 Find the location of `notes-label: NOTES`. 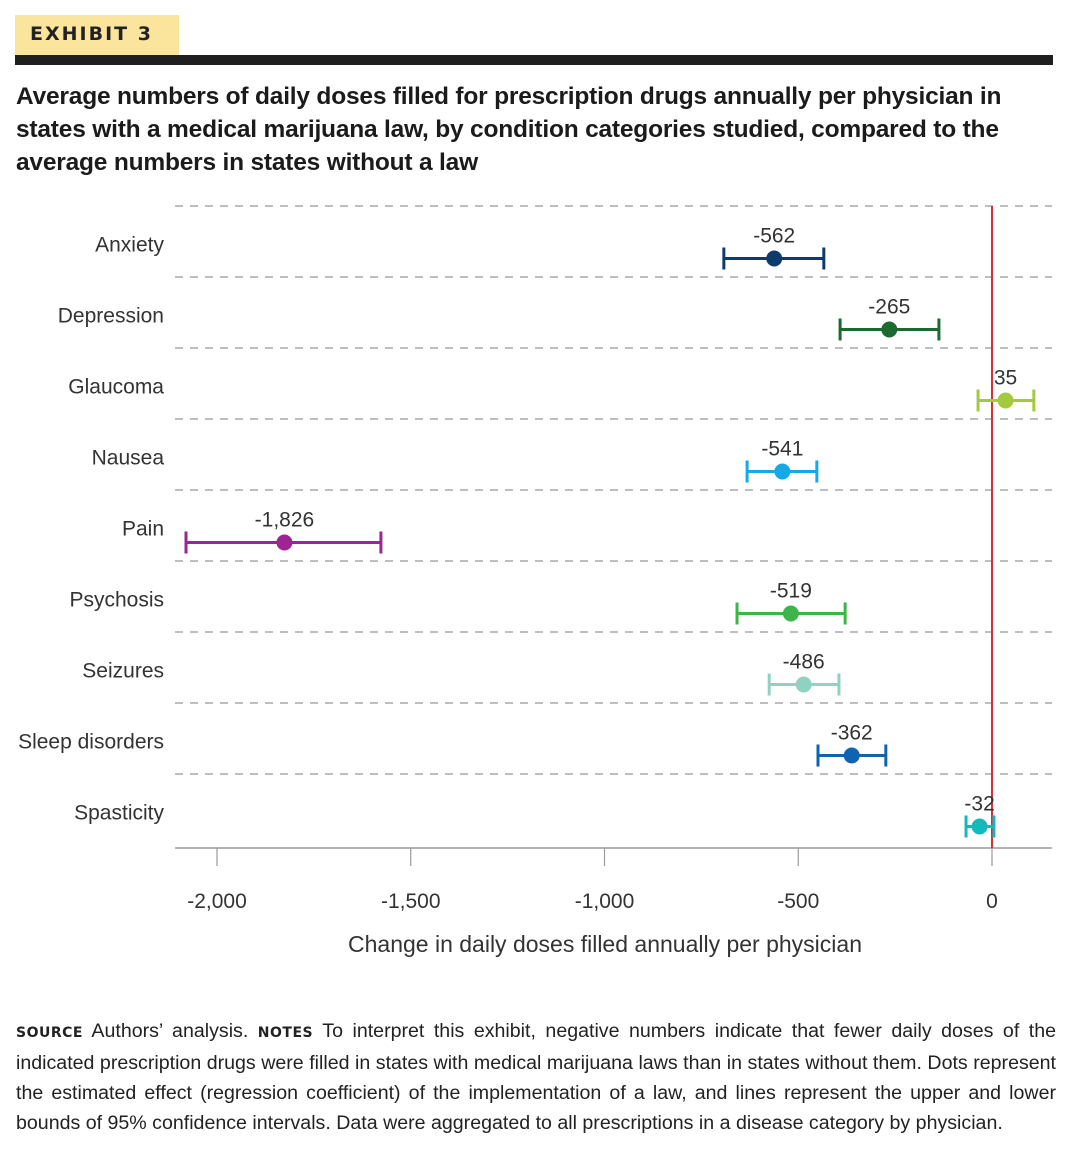

notes-label: NOTES is located at coordinates (285, 1033).